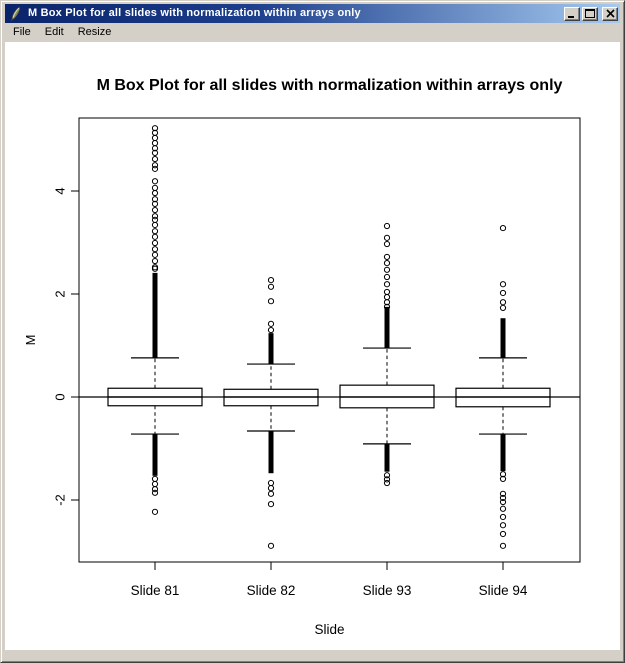 Image resolution: width=625 pixels, height=663 pixels. I want to click on menu-edit: Edit, so click(54, 32).